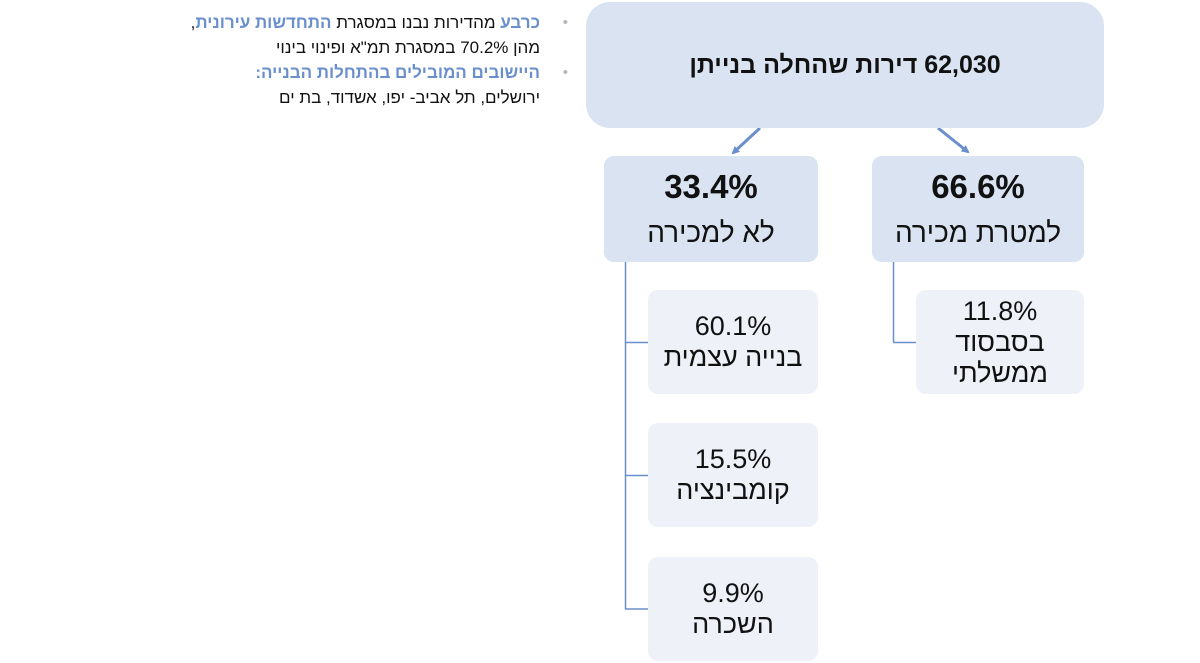  Describe the element at coordinates (978, 232) in the screenshot. I see `node-label: למטרת מכירה` at that location.